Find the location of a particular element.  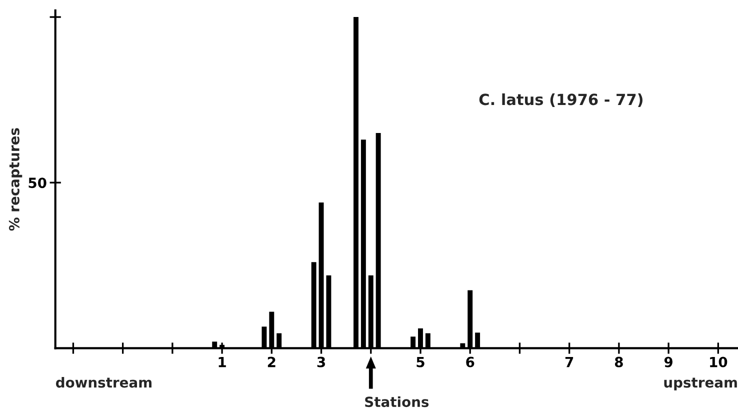

x-axis-title: Stations is located at coordinates (397, 402).